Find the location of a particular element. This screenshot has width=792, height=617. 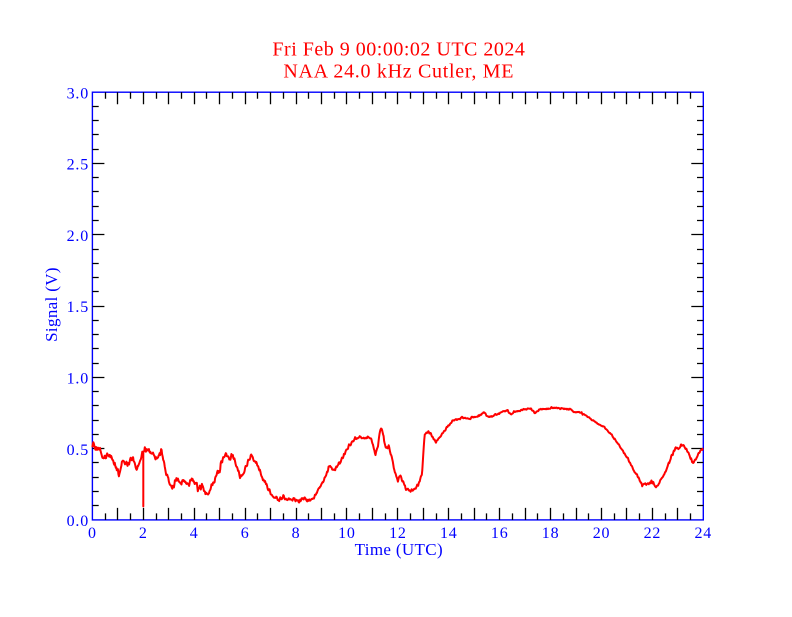

svg-text: 1.0 is located at coordinates (78, 379).